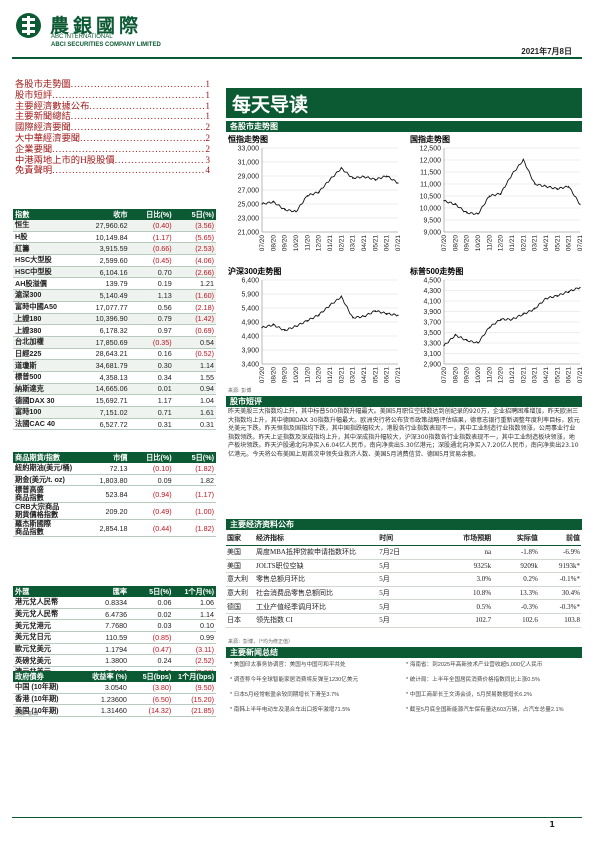 The height and width of the screenshot is (842, 595). What do you see at coordinates (151, 688) in the screenshot?
I see `cell-value: (3.80)` at bounding box center [151, 688].